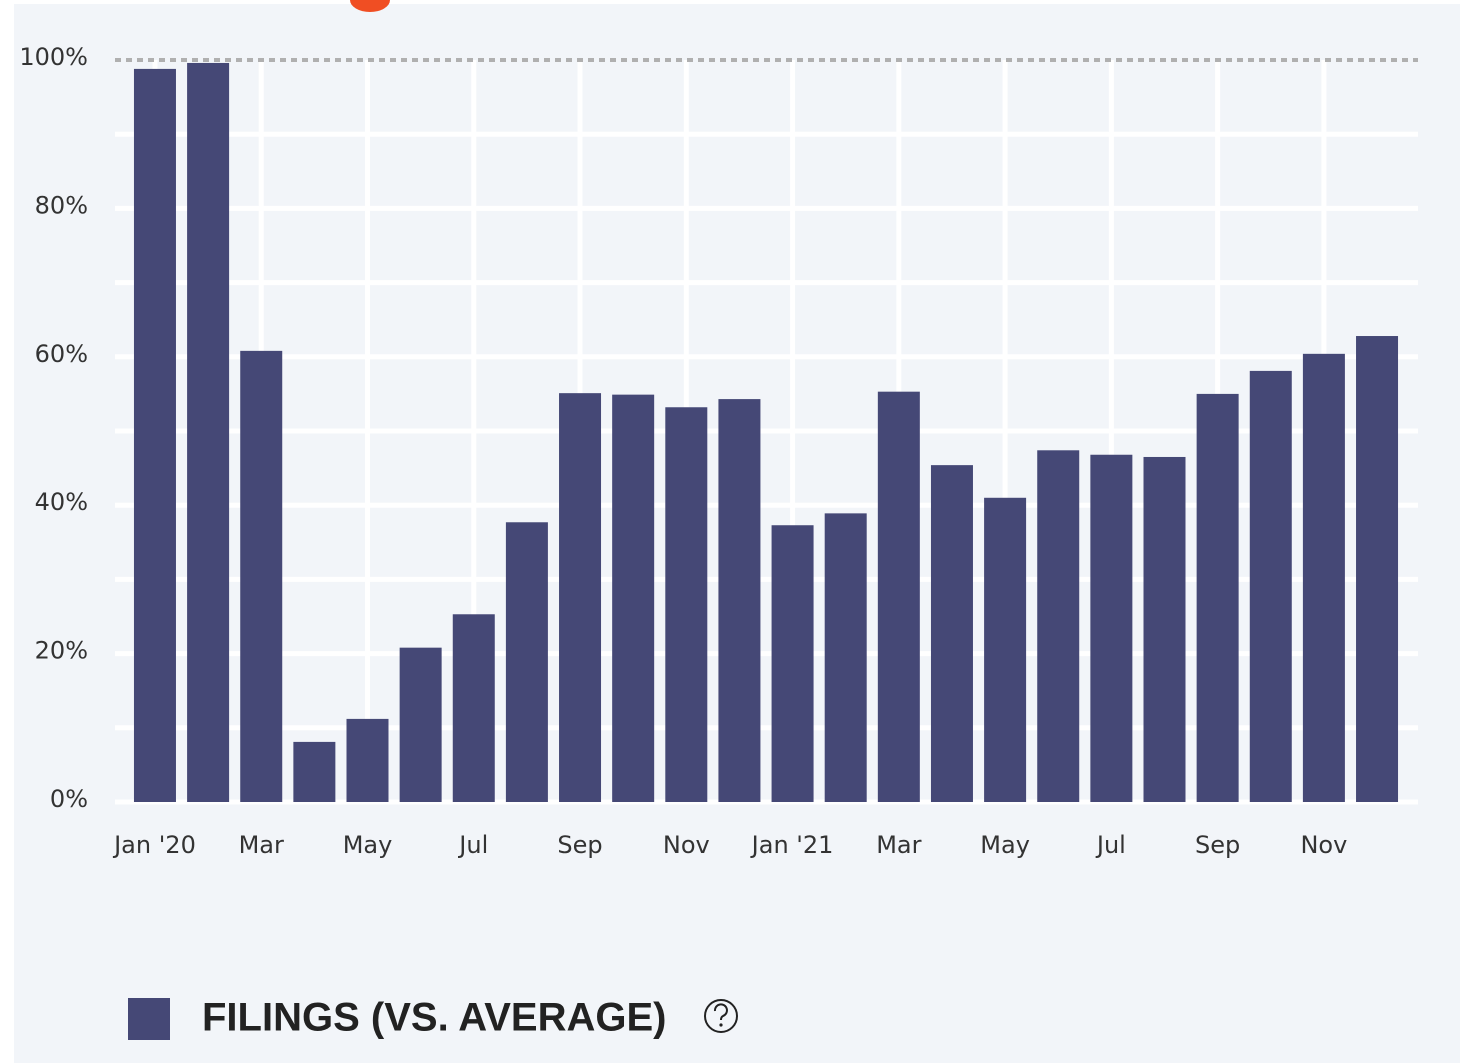 This screenshot has width=1466, height=1063. I want to click on y-tick-label: 40%, so click(61, 502).